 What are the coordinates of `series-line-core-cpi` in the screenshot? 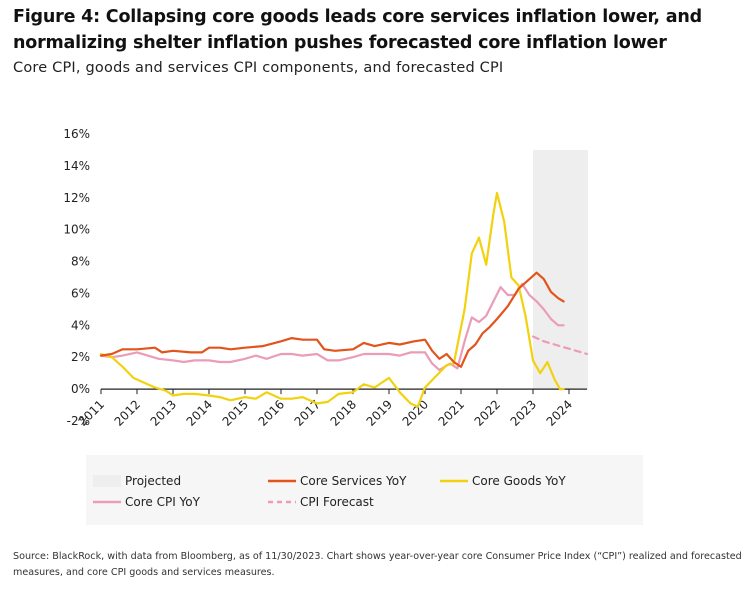 It's located at (332, 327).